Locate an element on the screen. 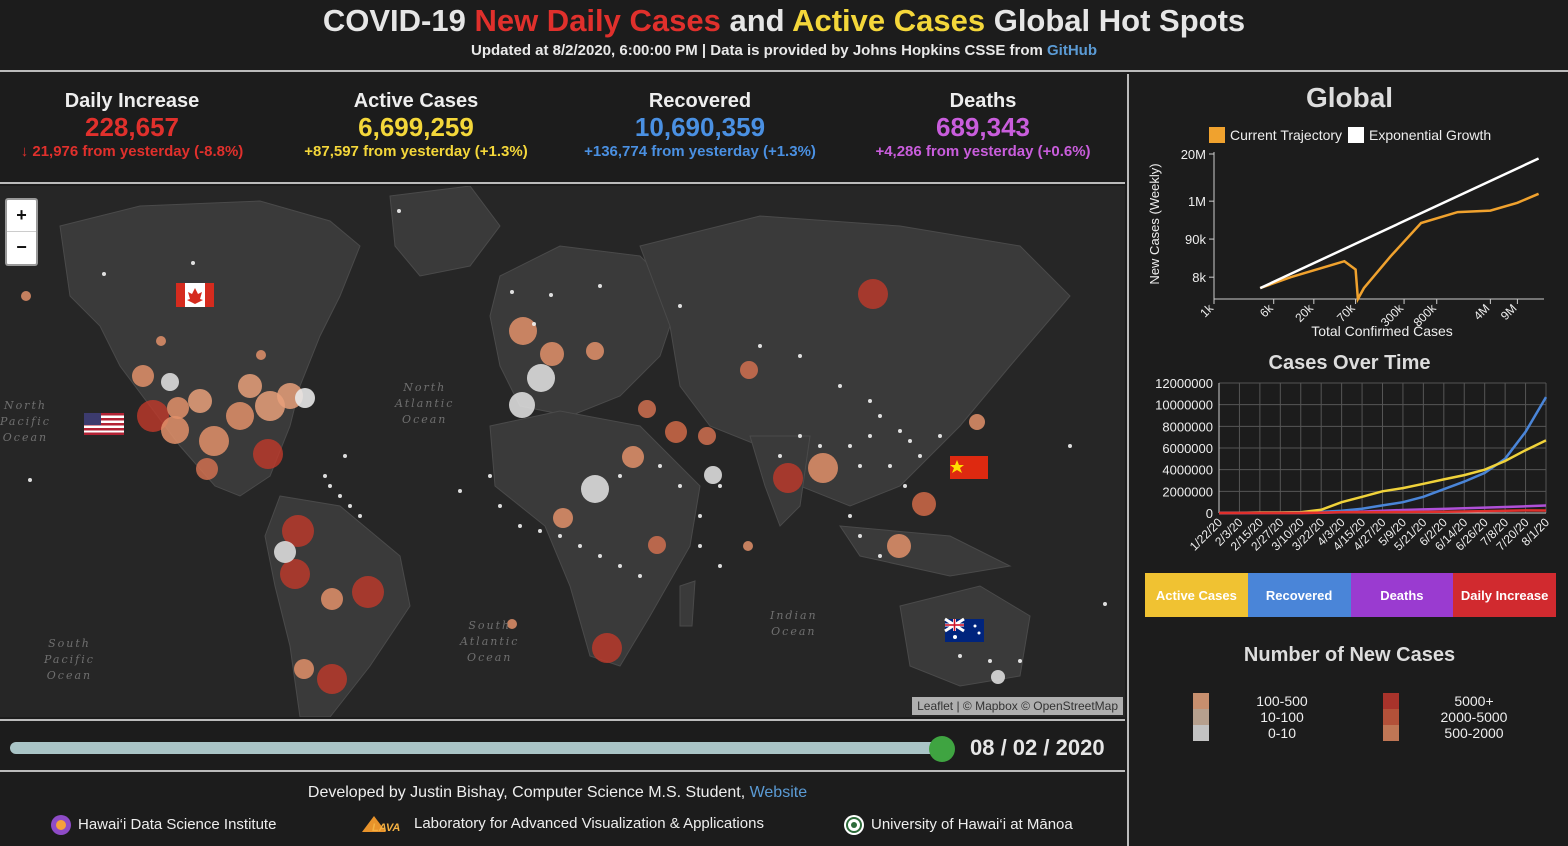 This screenshot has width=1568, height=846. global-y-axis-label: New Cases (Weekly) is located at coordinates (1154, 223).